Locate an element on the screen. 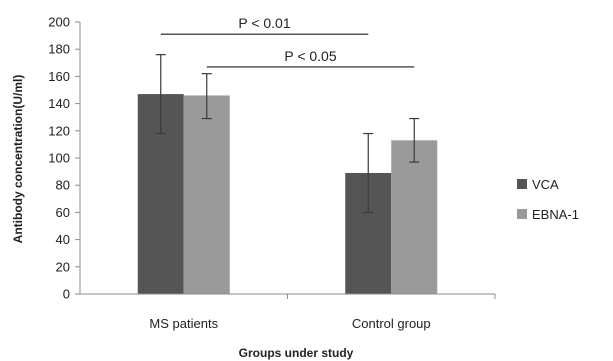  y-tick-label: 0 is located at coordinates (66, 294).